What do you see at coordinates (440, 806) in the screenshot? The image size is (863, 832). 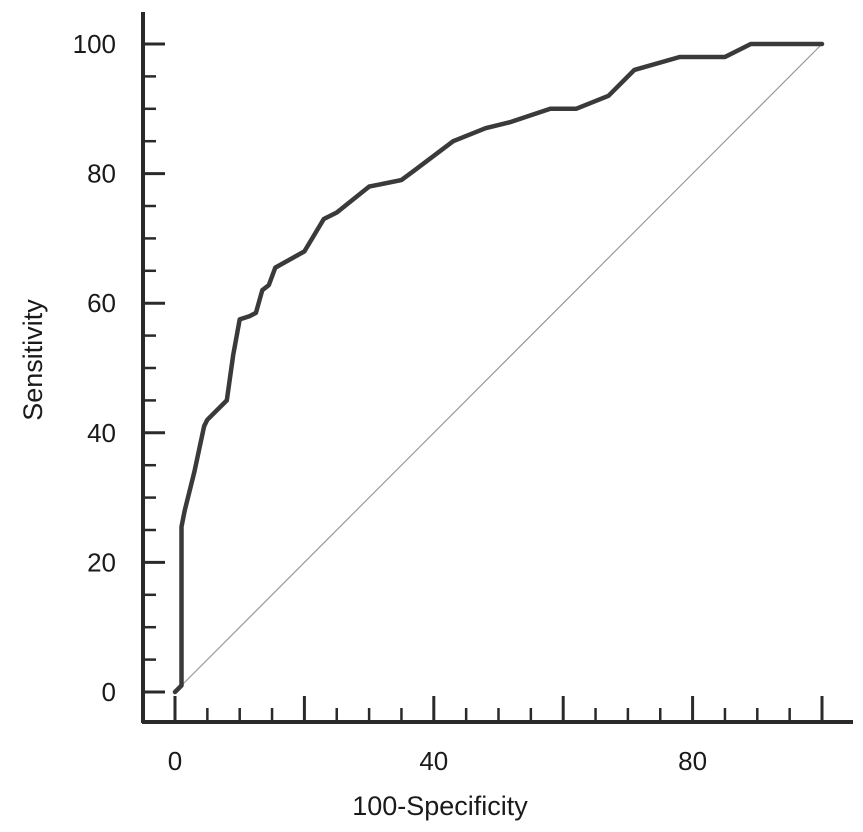 I see `x-axis-label: 100-Specificity` at bounding box center [440, 806].